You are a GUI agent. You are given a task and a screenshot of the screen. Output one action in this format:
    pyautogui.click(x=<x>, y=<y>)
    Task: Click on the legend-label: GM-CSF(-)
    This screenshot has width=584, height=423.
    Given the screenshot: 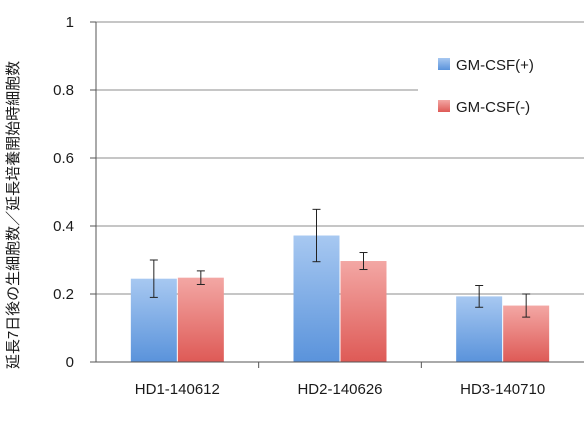 What is the action you would take?
    pyautogui.click(x=493, y=107)
    